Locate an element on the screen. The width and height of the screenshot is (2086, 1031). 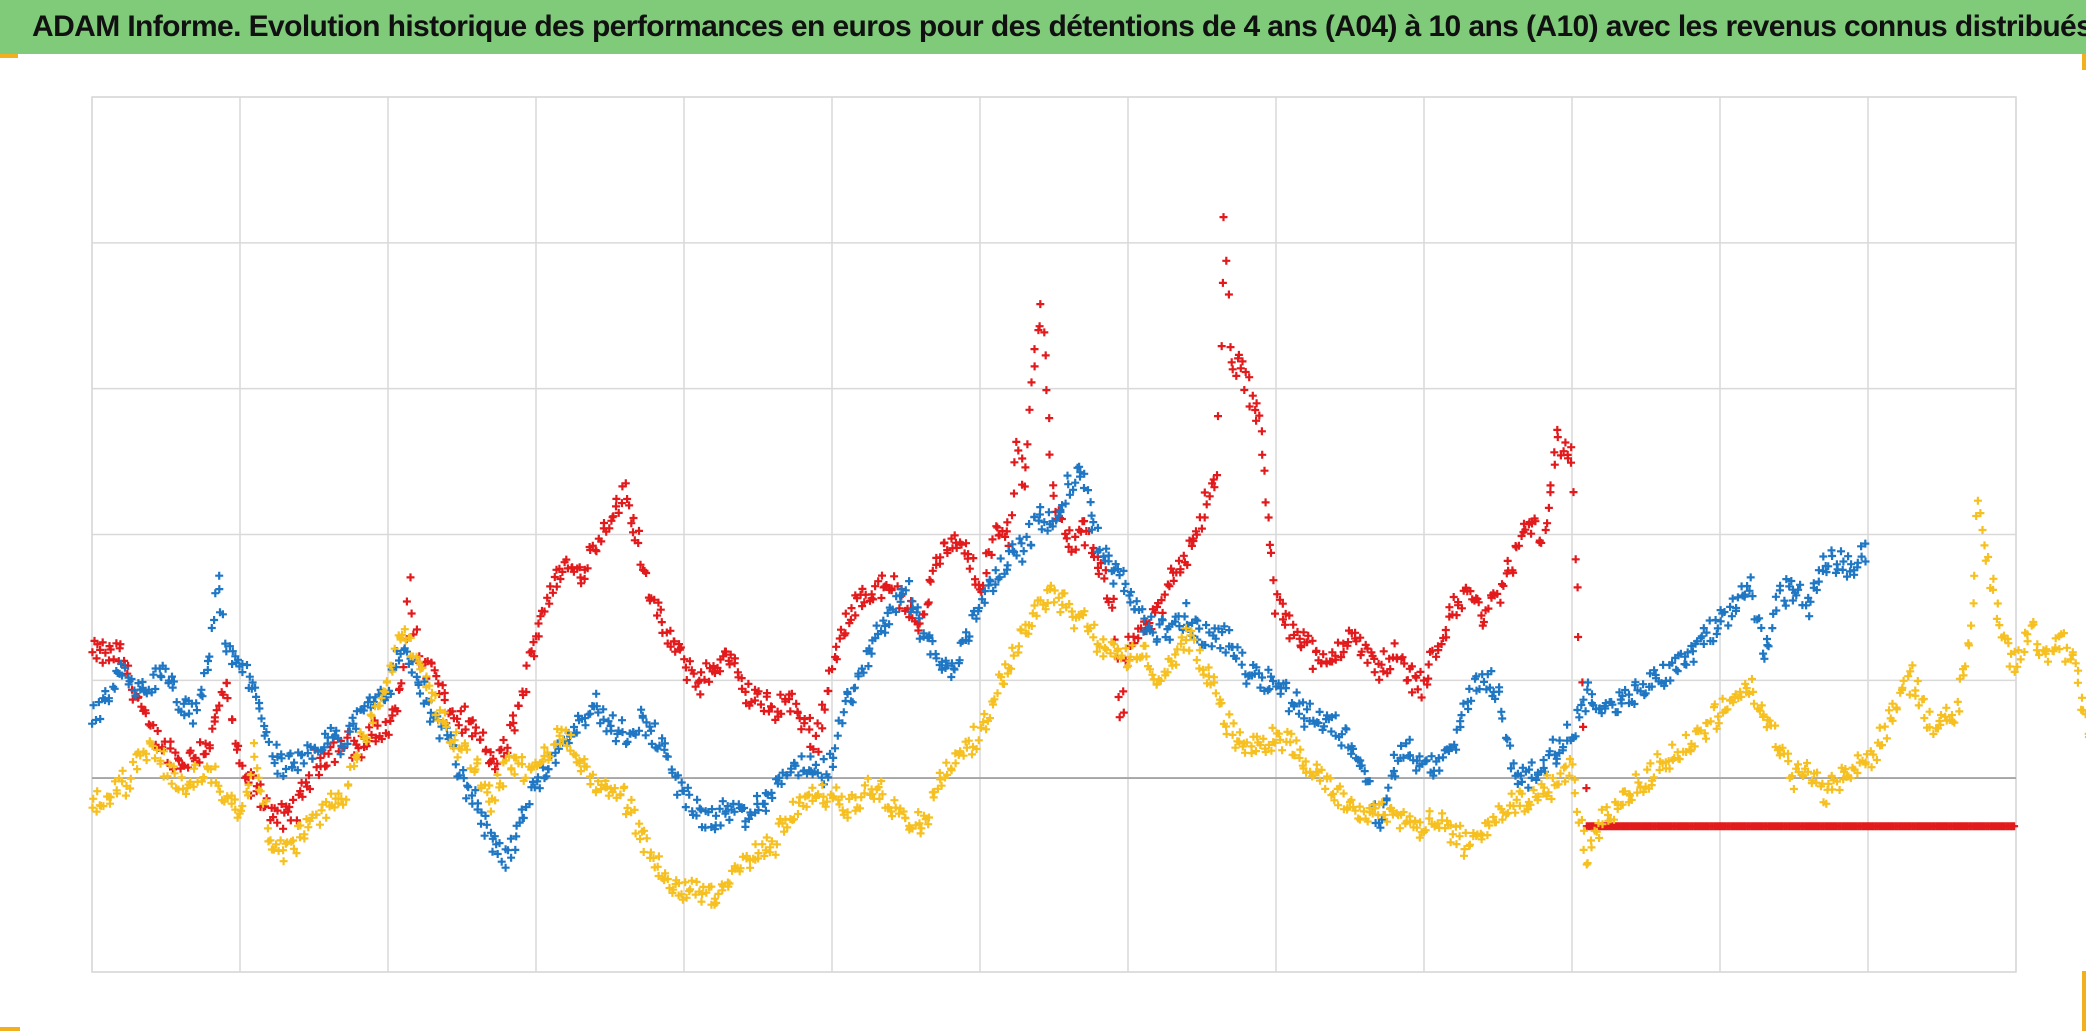
corner-accent-top-left is located at coordinates (9, 56).